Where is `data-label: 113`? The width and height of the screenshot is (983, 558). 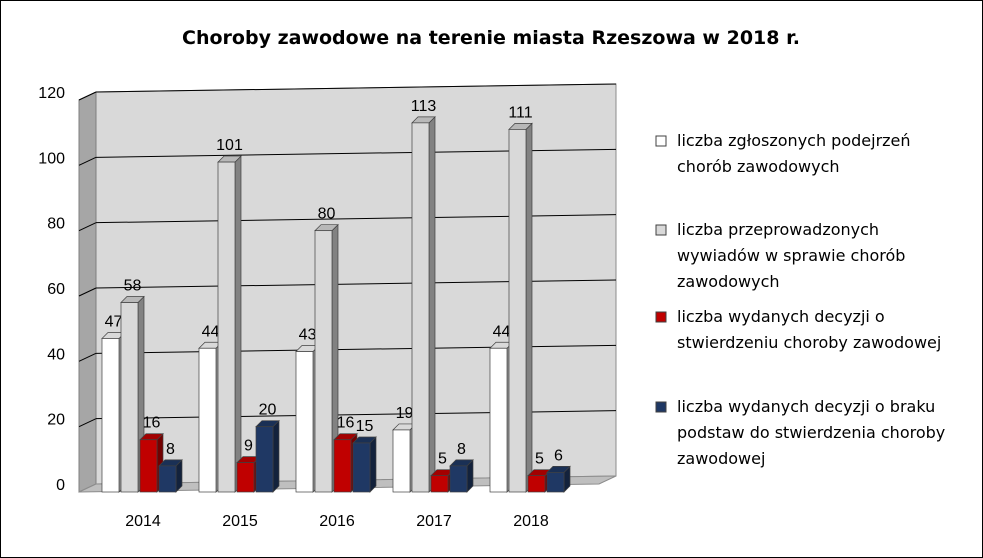
data-label: 113 is located at coordinates (424, 106).